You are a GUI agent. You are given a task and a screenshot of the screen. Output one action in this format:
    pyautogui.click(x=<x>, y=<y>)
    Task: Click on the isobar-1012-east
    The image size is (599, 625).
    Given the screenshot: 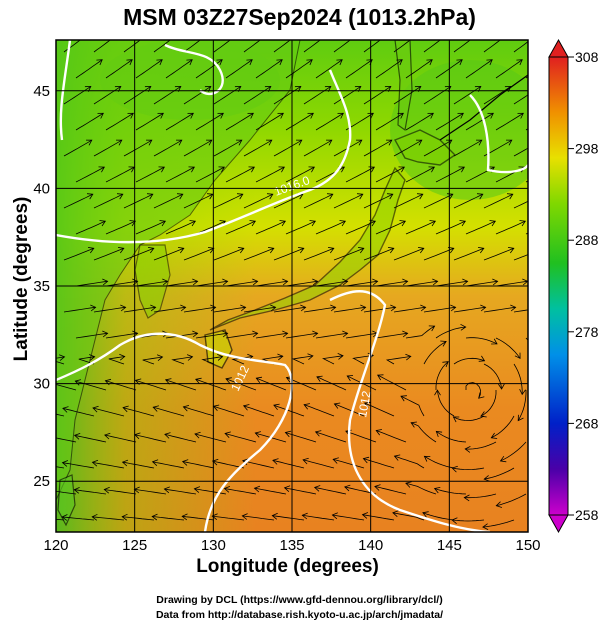 What is the action you would take?
    pyautogui.click(x=410, y=411)
    